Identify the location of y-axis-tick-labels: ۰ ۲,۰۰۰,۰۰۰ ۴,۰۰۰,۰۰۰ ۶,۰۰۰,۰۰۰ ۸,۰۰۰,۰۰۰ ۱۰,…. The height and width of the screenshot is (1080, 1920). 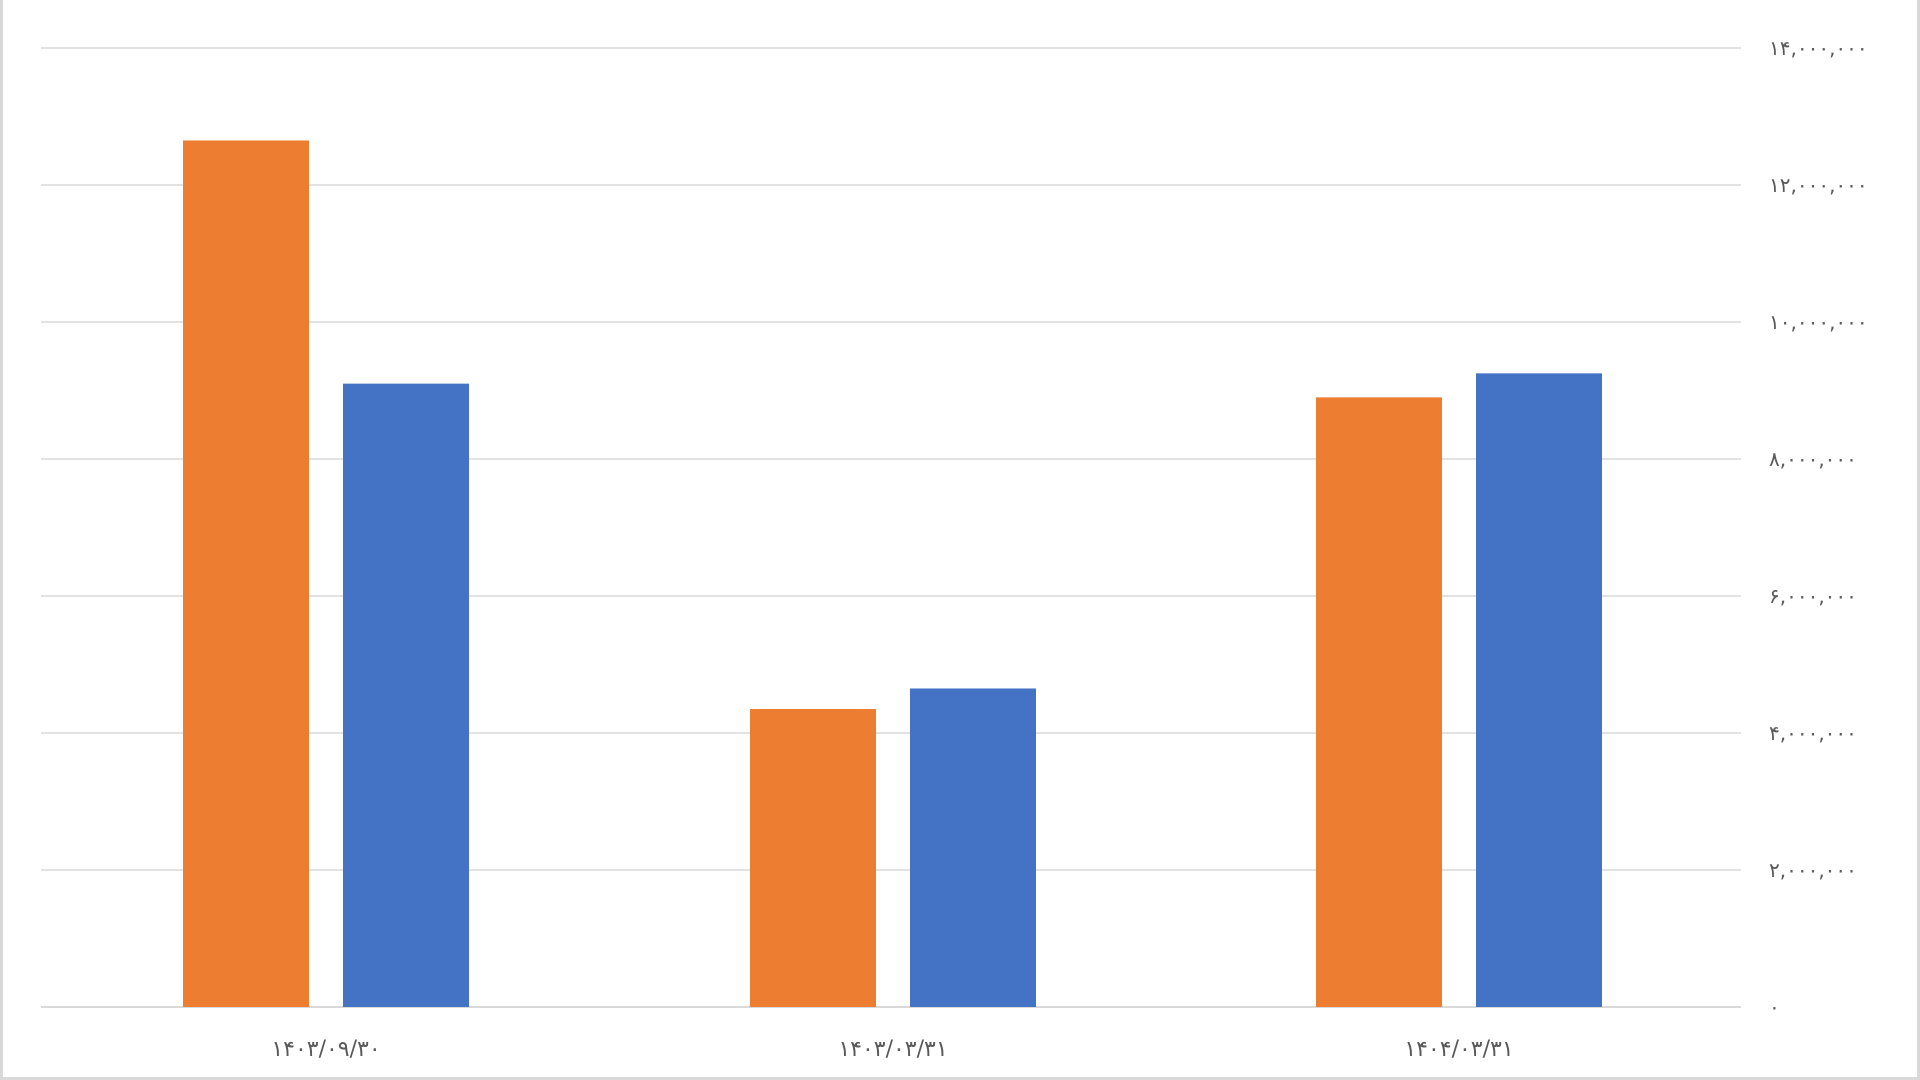
(1818, 527).